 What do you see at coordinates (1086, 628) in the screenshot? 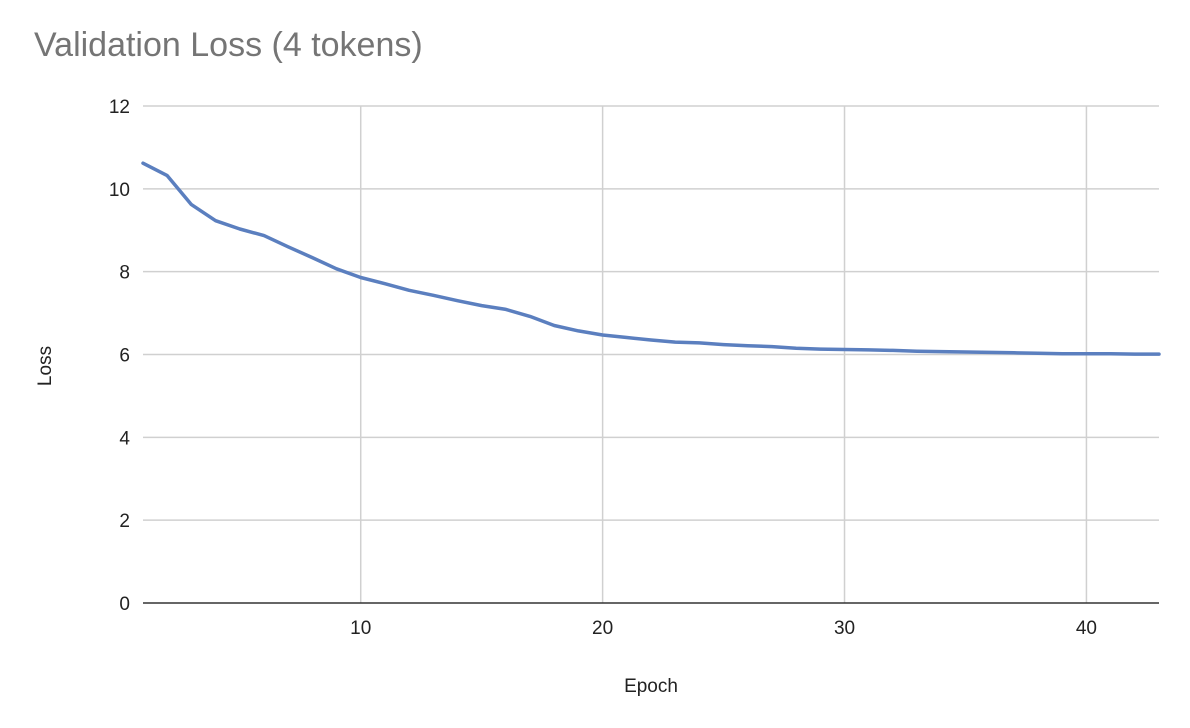
I see `x-tick-label: 40` at bounding box center [1086, 628].